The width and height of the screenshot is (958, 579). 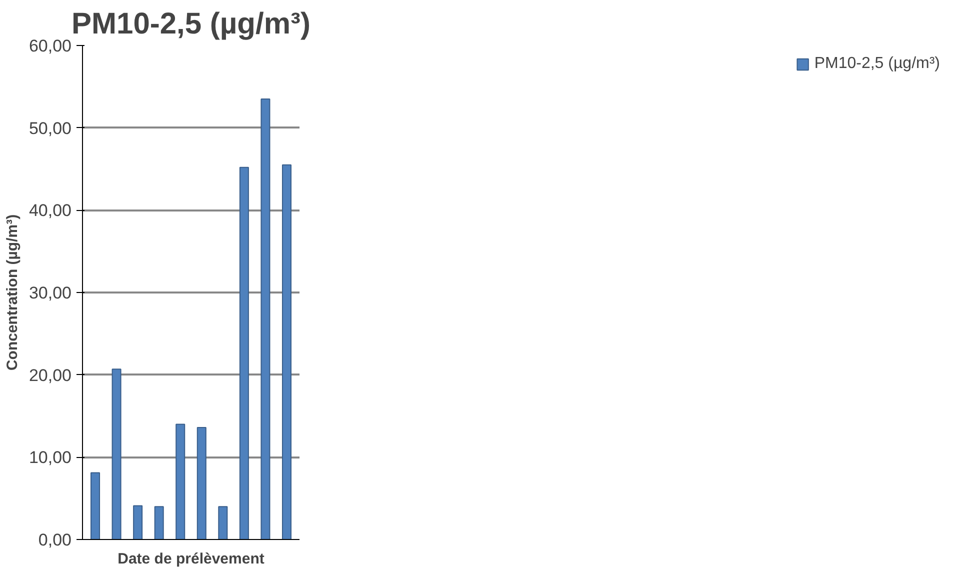 I want to click on y-tick-label: 0,00, so click(x=55, y=540).